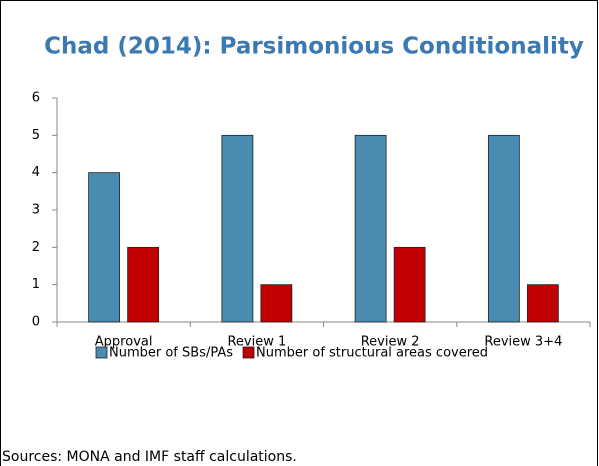 This screenshot has height=466, width=599. Describe the element at coordinates (36, 322) in the screenshot. I see `y-tick-label: 0` at that location.